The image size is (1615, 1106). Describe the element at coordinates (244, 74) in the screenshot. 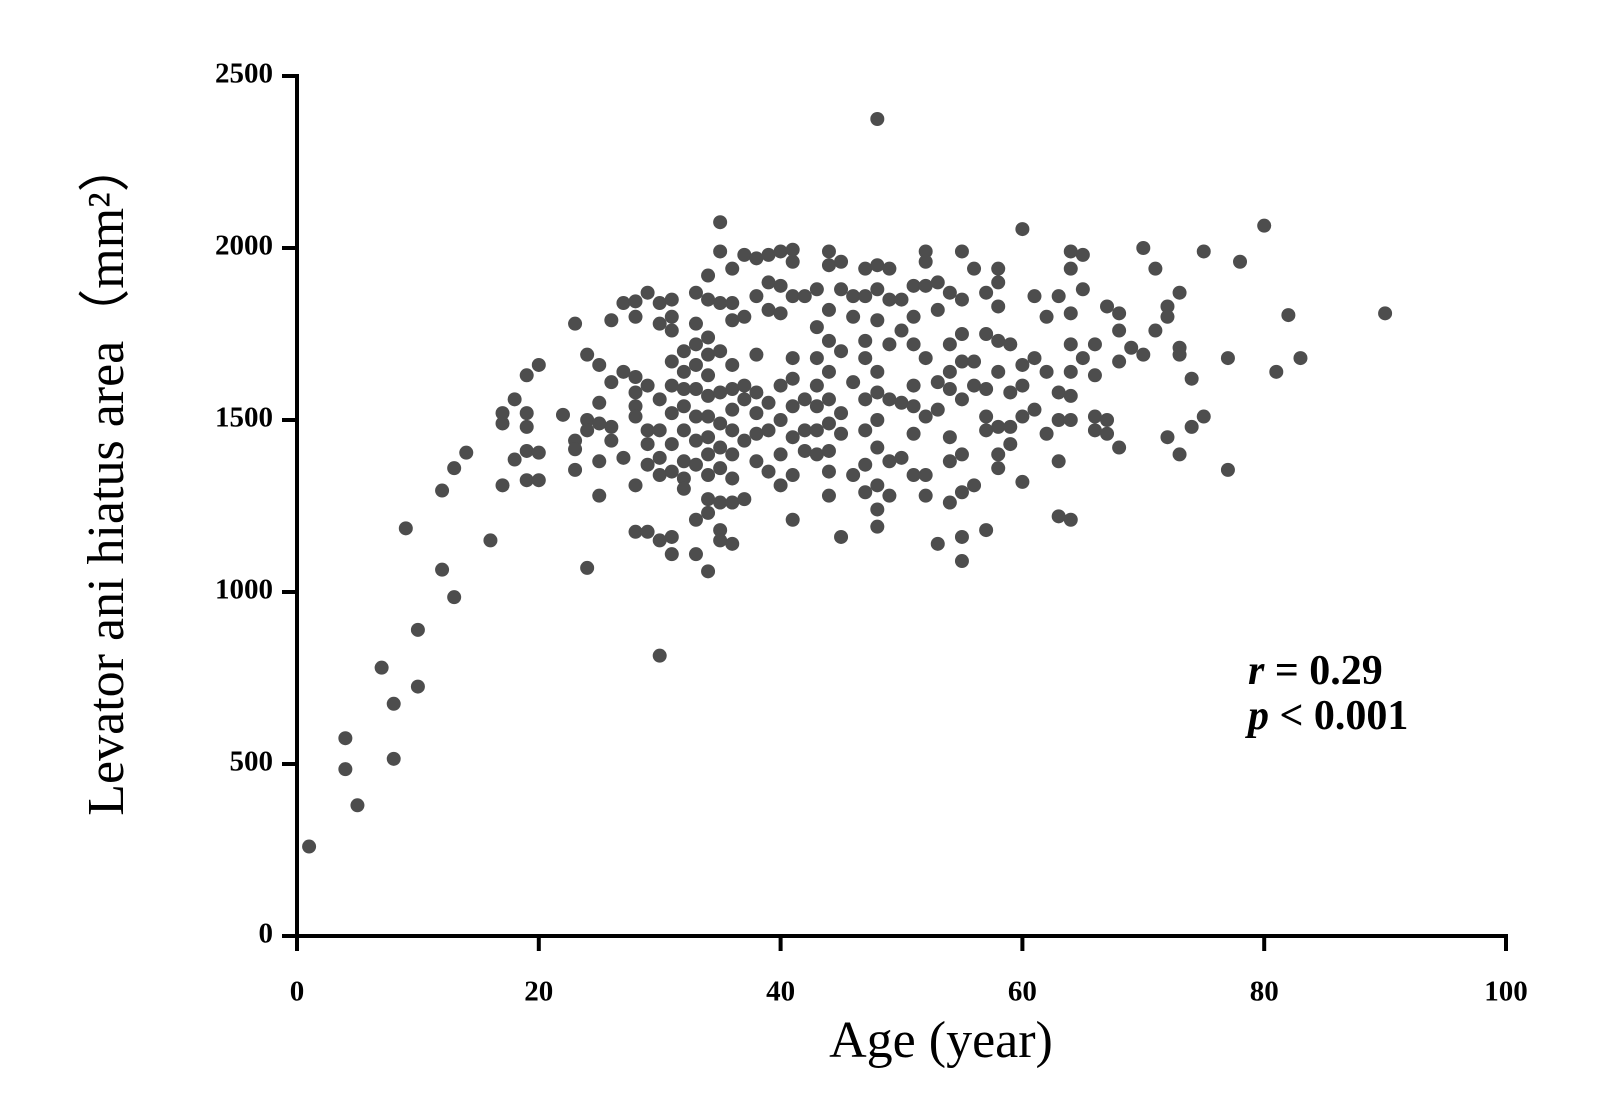

I see `y-tick-label: 2500` at that location.